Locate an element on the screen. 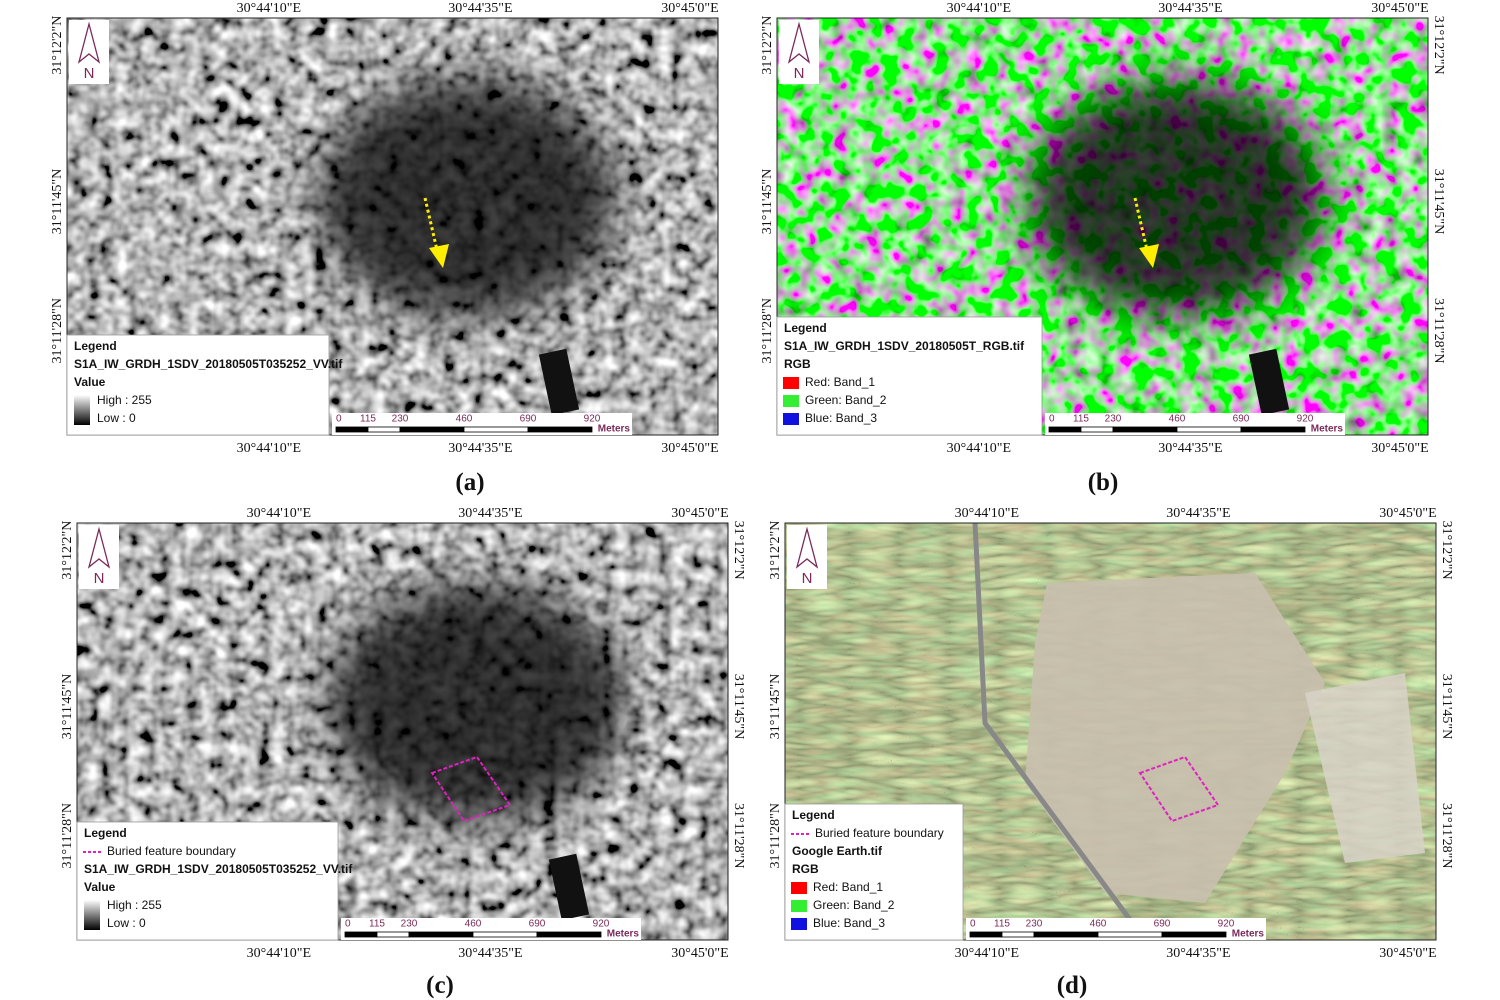 The image size is (1500, 1000). arrow-shaft is located at coordinates (431, 224).